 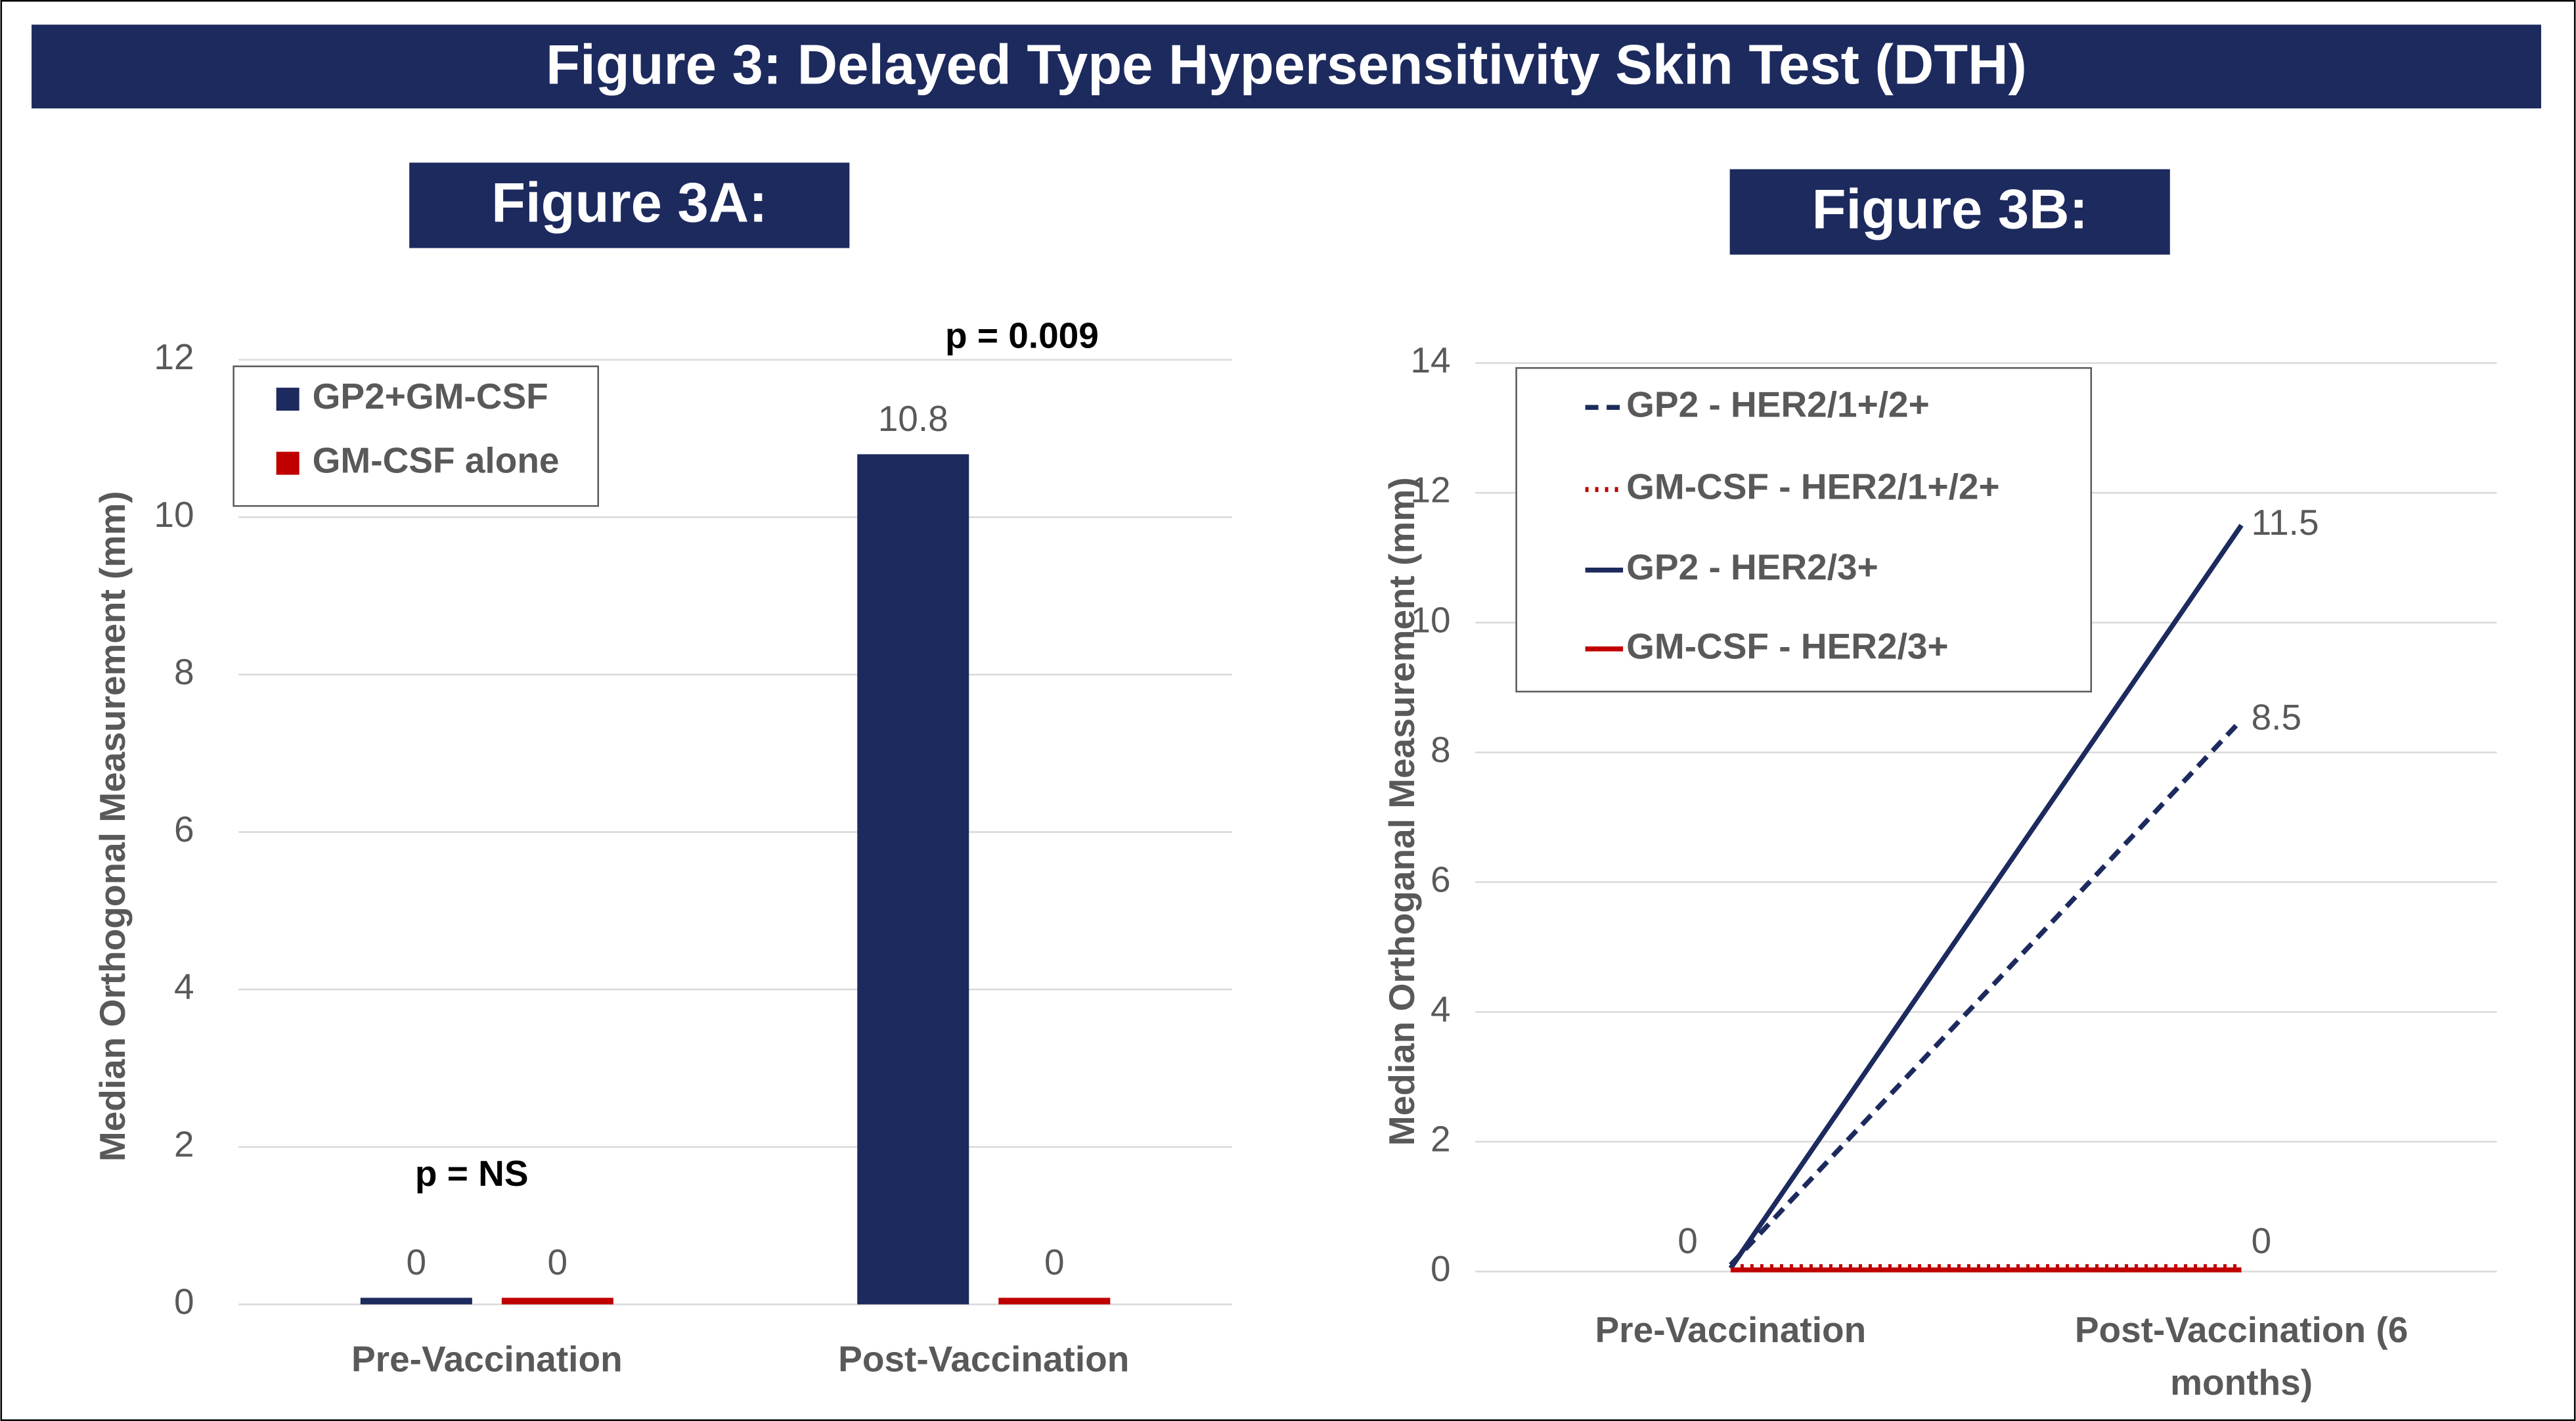 I want to click on data-label: 8.5, so click(x=2276, y=716).